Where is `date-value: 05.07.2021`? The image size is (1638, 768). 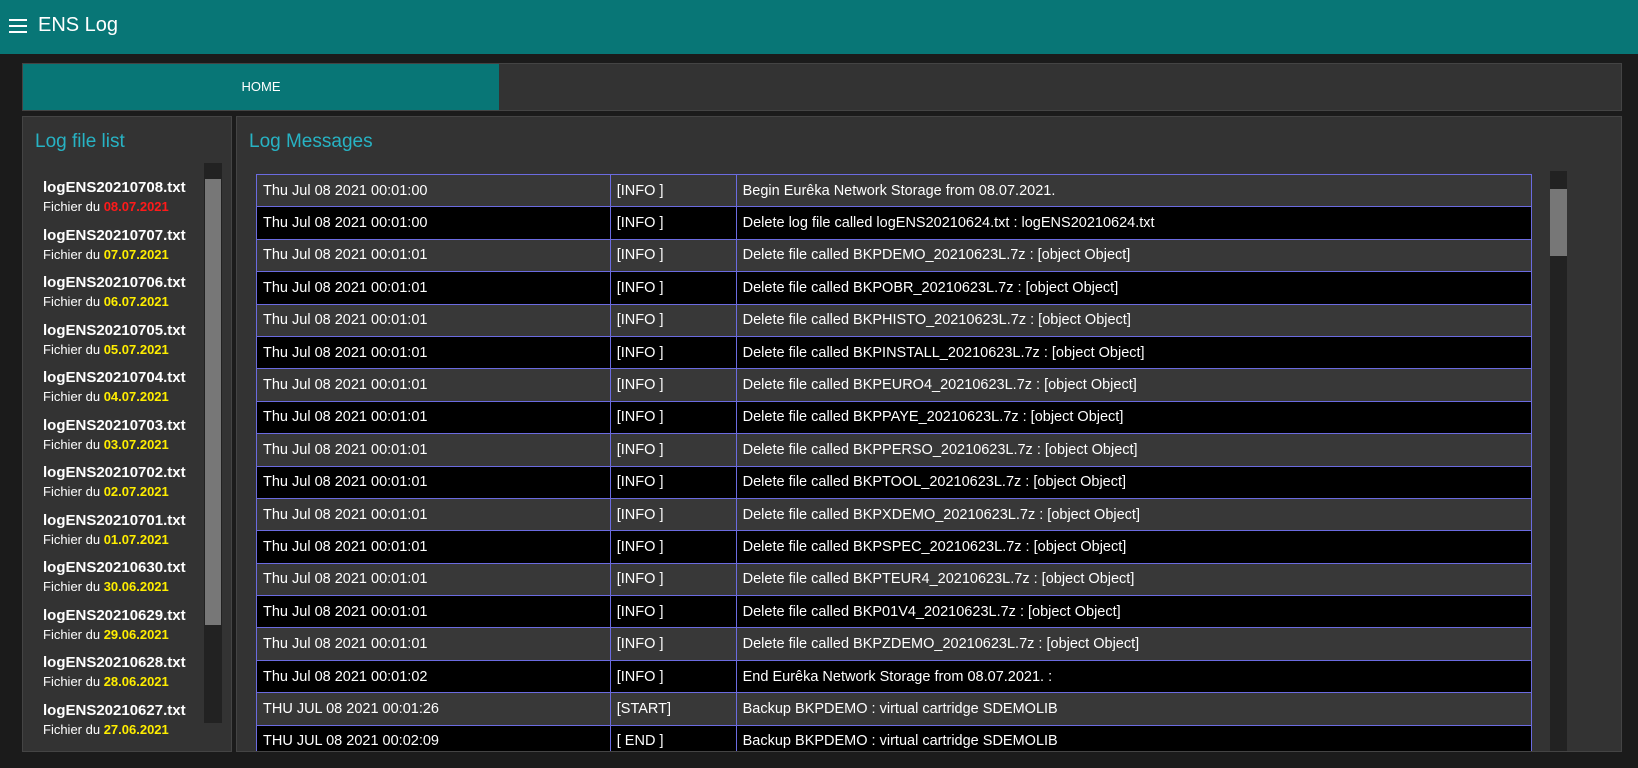 date-value: 05.07.2021 is located at coordinates (136, 349).